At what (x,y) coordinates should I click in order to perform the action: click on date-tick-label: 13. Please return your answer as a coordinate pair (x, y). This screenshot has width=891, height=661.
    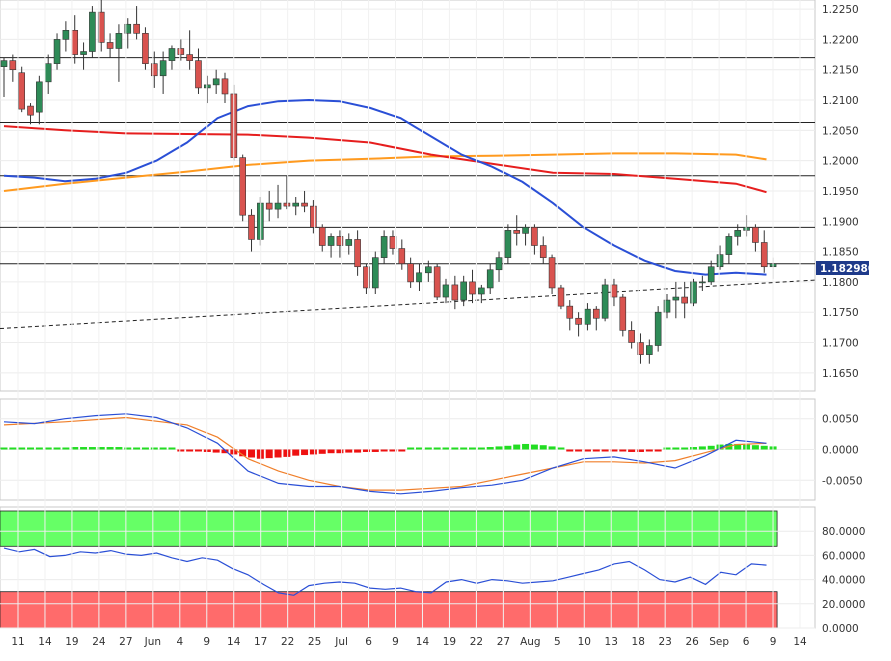
    Looking at the image, I should click on (611, 642).